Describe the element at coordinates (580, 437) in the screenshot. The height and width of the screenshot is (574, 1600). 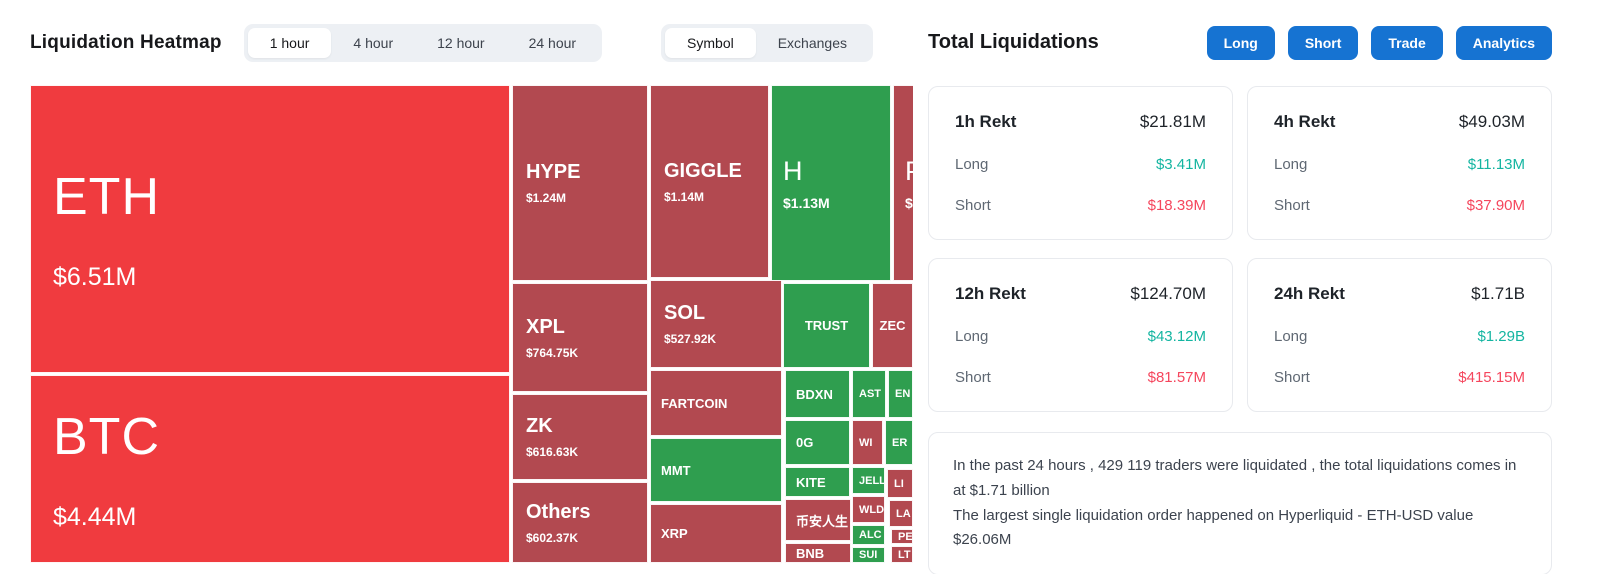
I see `tile-zk: ZK $616.63K` at that location.